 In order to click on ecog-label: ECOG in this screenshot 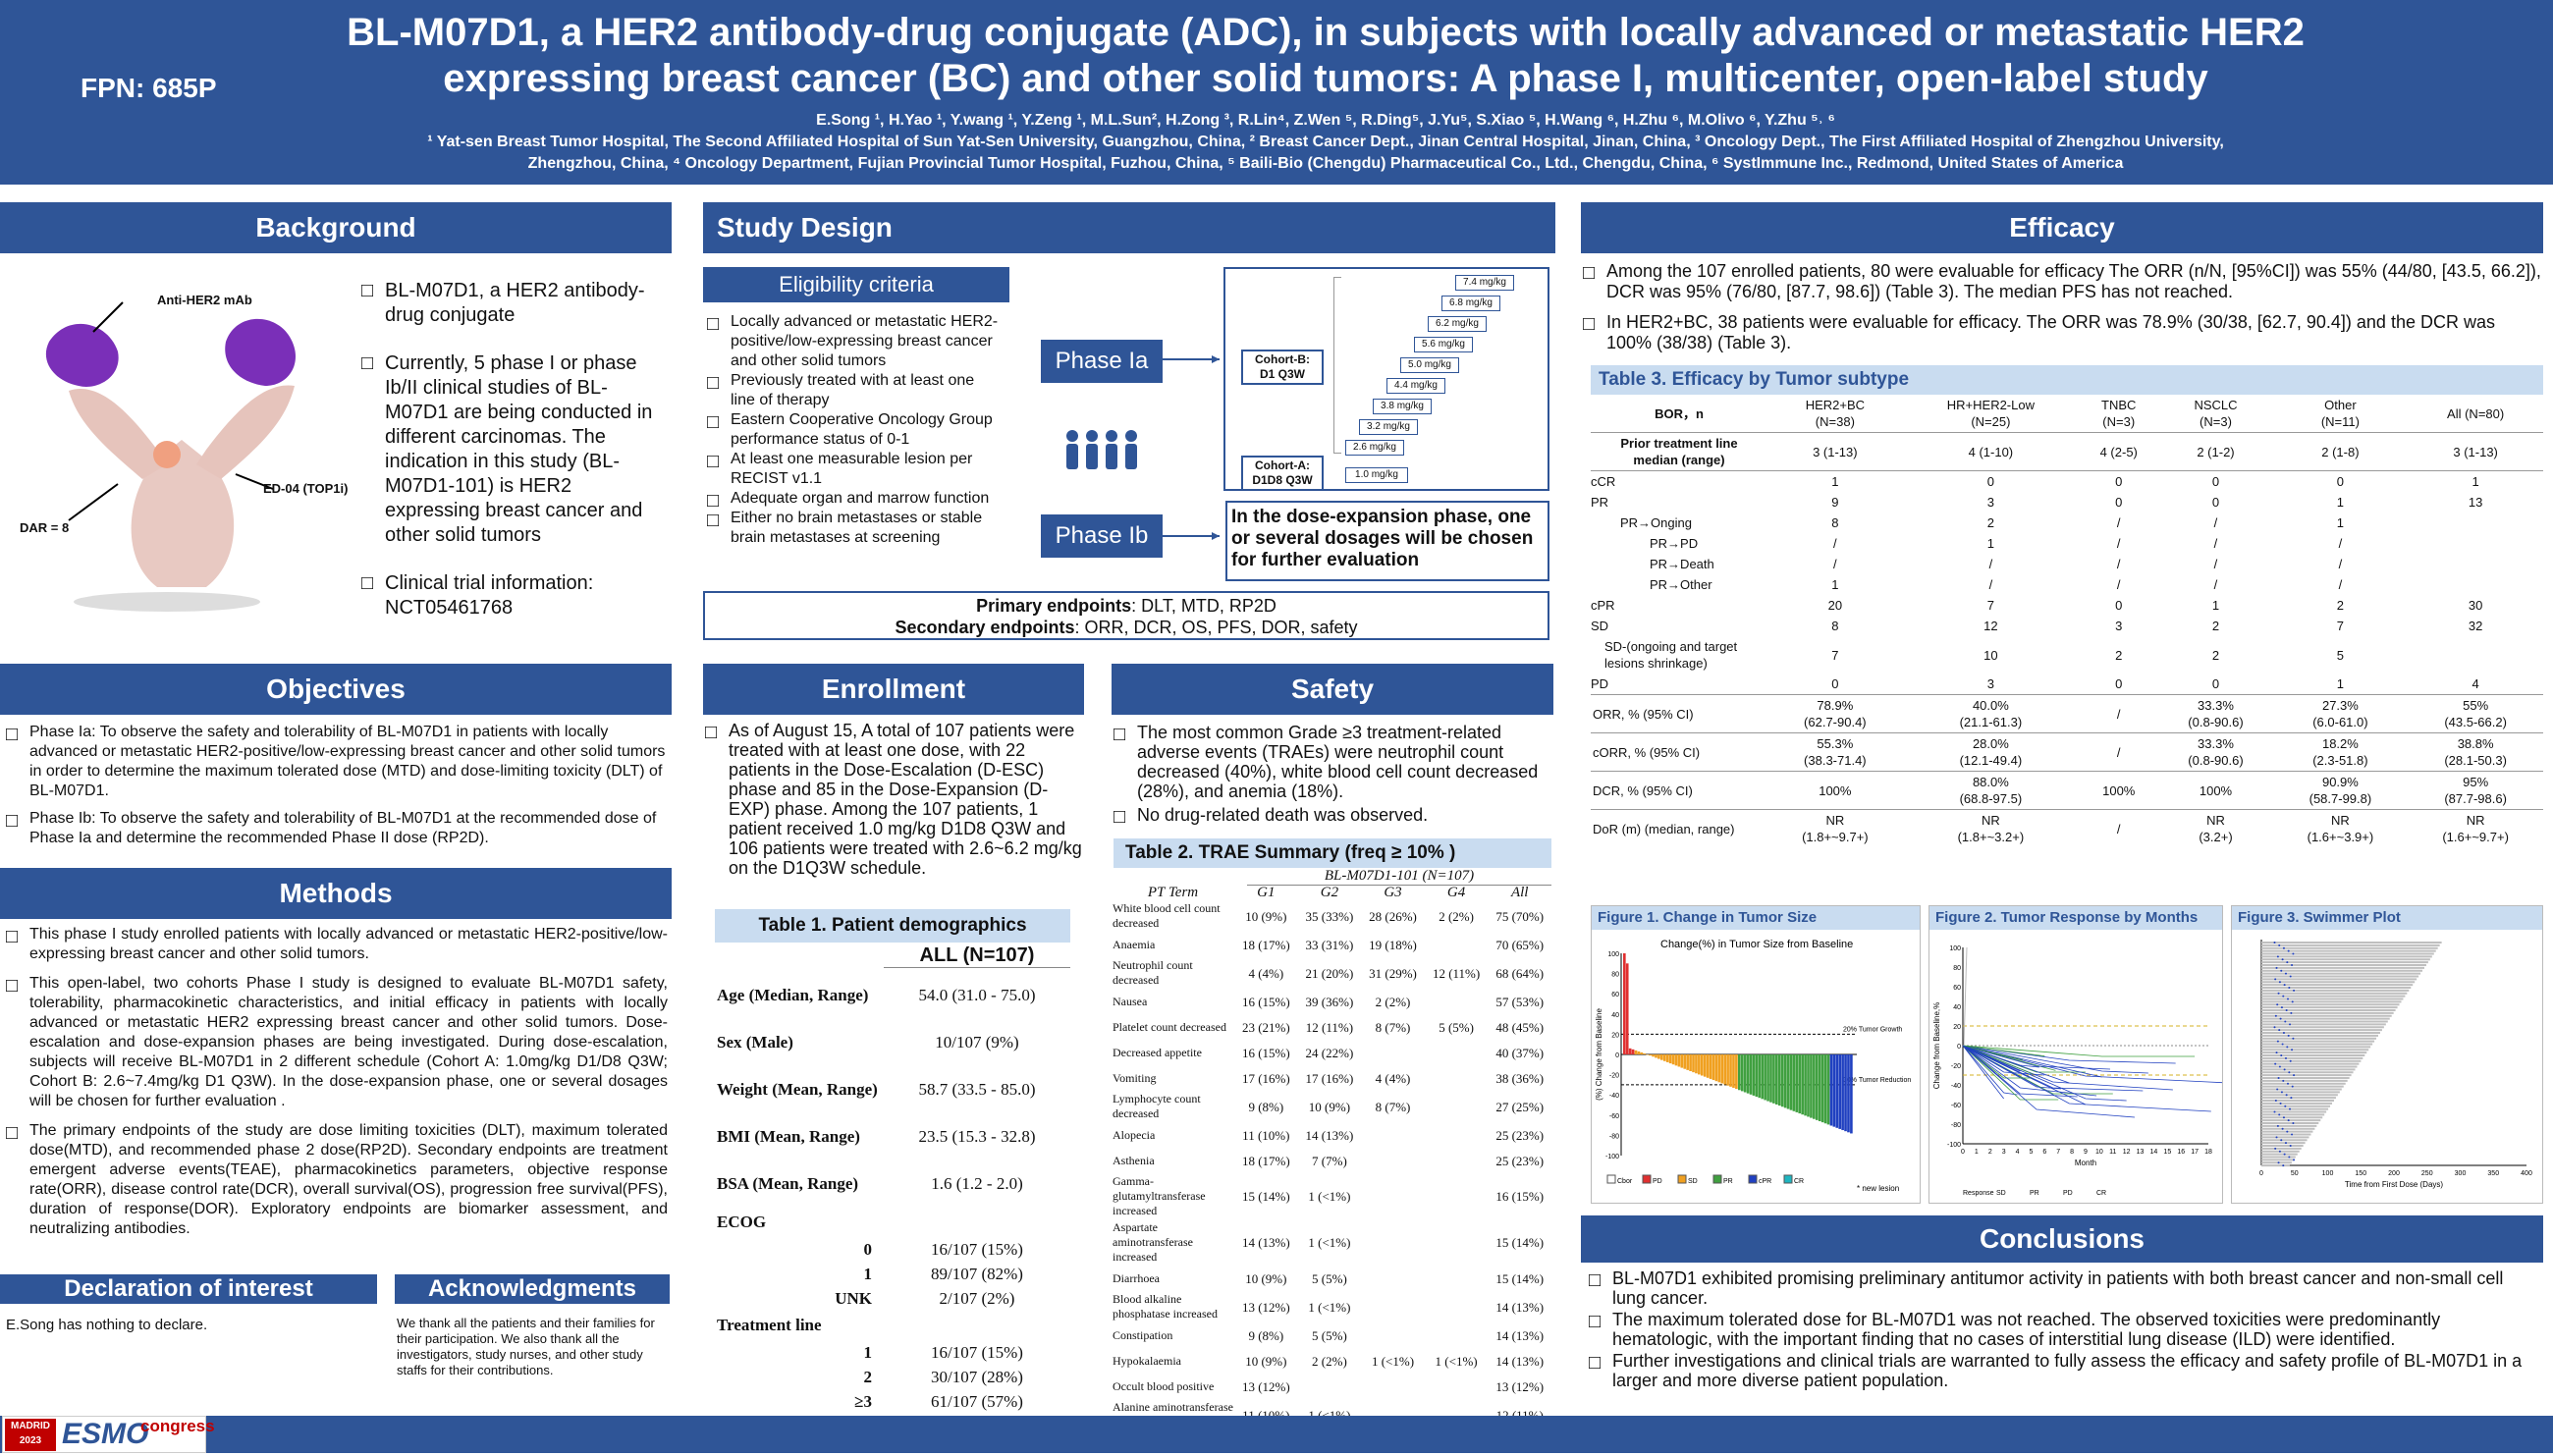, I will do `click(742, 1222)`.